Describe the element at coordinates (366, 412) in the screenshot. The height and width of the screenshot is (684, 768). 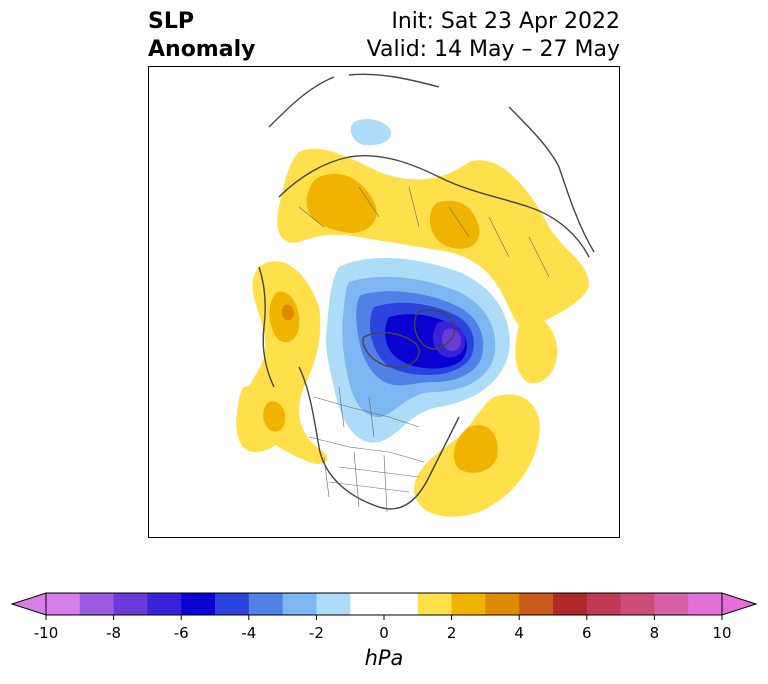
I see `canada-borders` at that location.